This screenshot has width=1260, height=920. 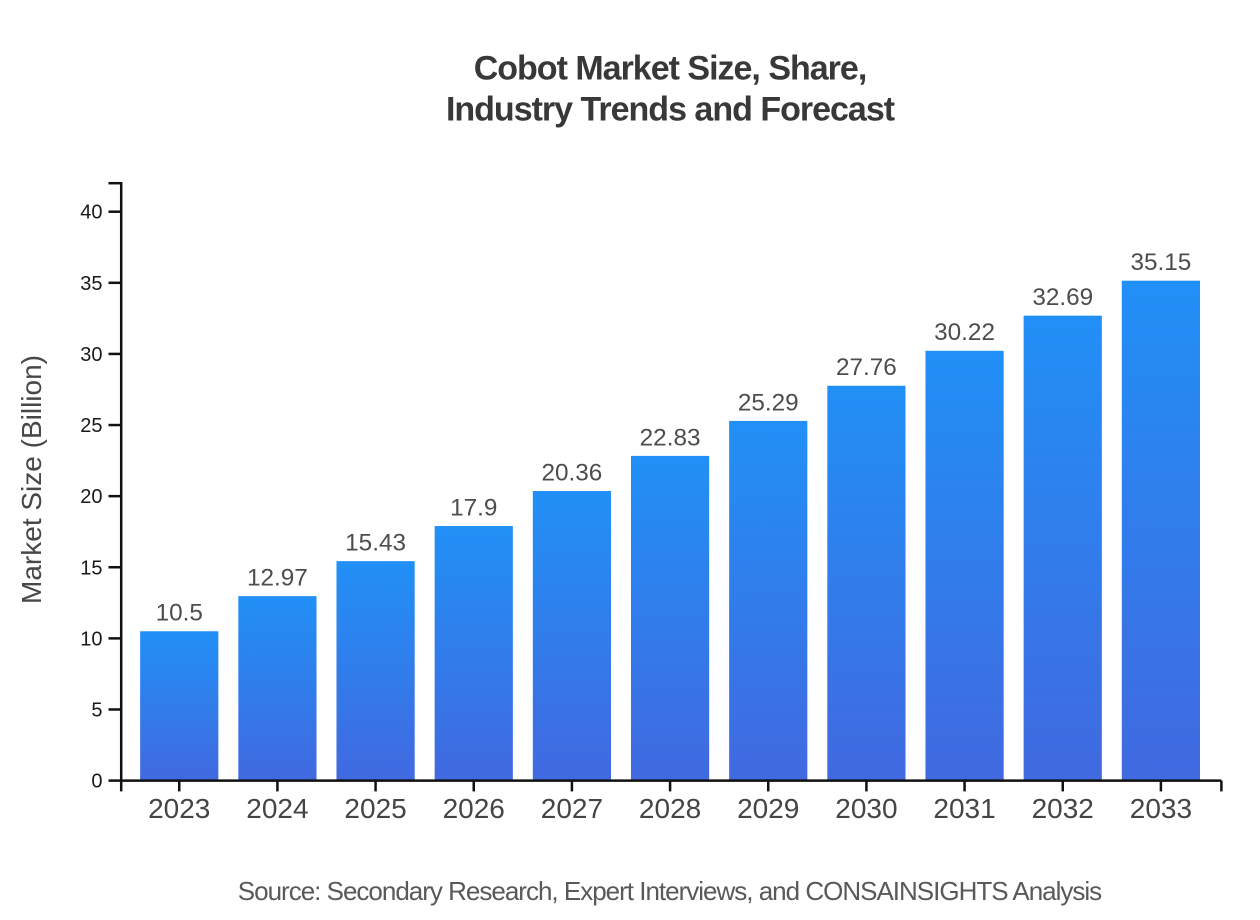 I want to click on svg-text: 20.36, so click(x=572, y=472).